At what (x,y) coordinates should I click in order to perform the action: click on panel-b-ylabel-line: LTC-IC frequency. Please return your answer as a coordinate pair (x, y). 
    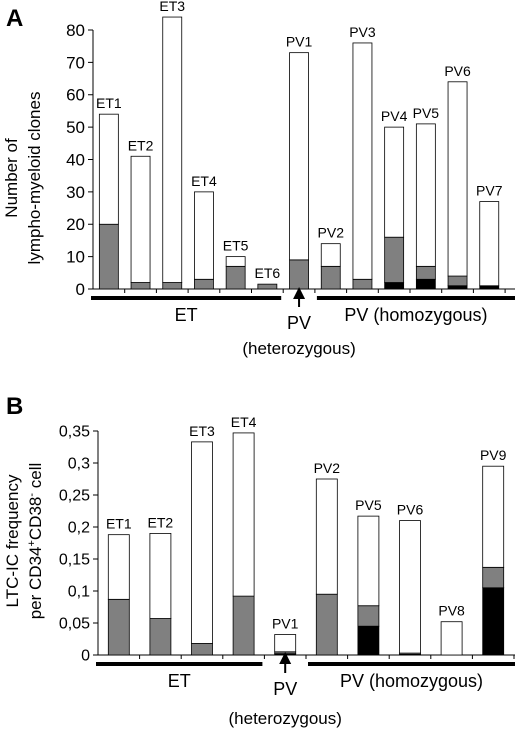
    Looking at the image, I should click on (12, 540).